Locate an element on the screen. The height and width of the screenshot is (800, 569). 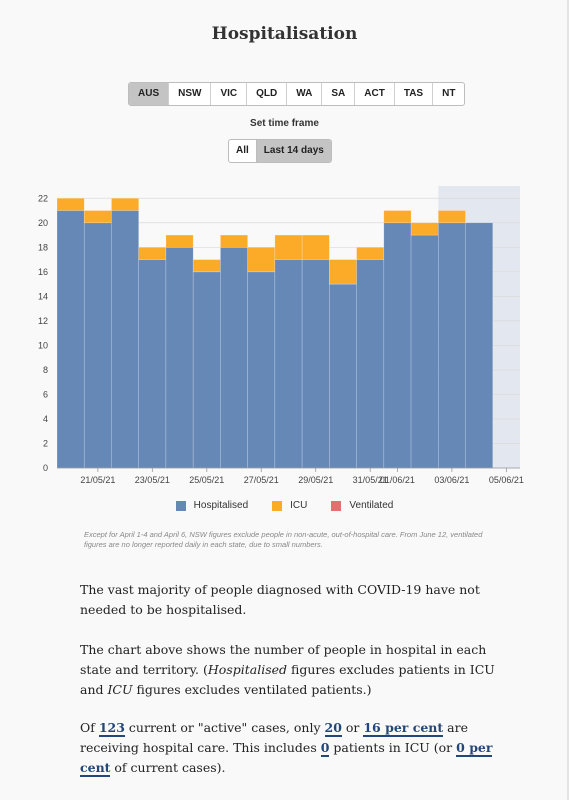
legend-label: Hospitalised is located at coordinates (221, 505).